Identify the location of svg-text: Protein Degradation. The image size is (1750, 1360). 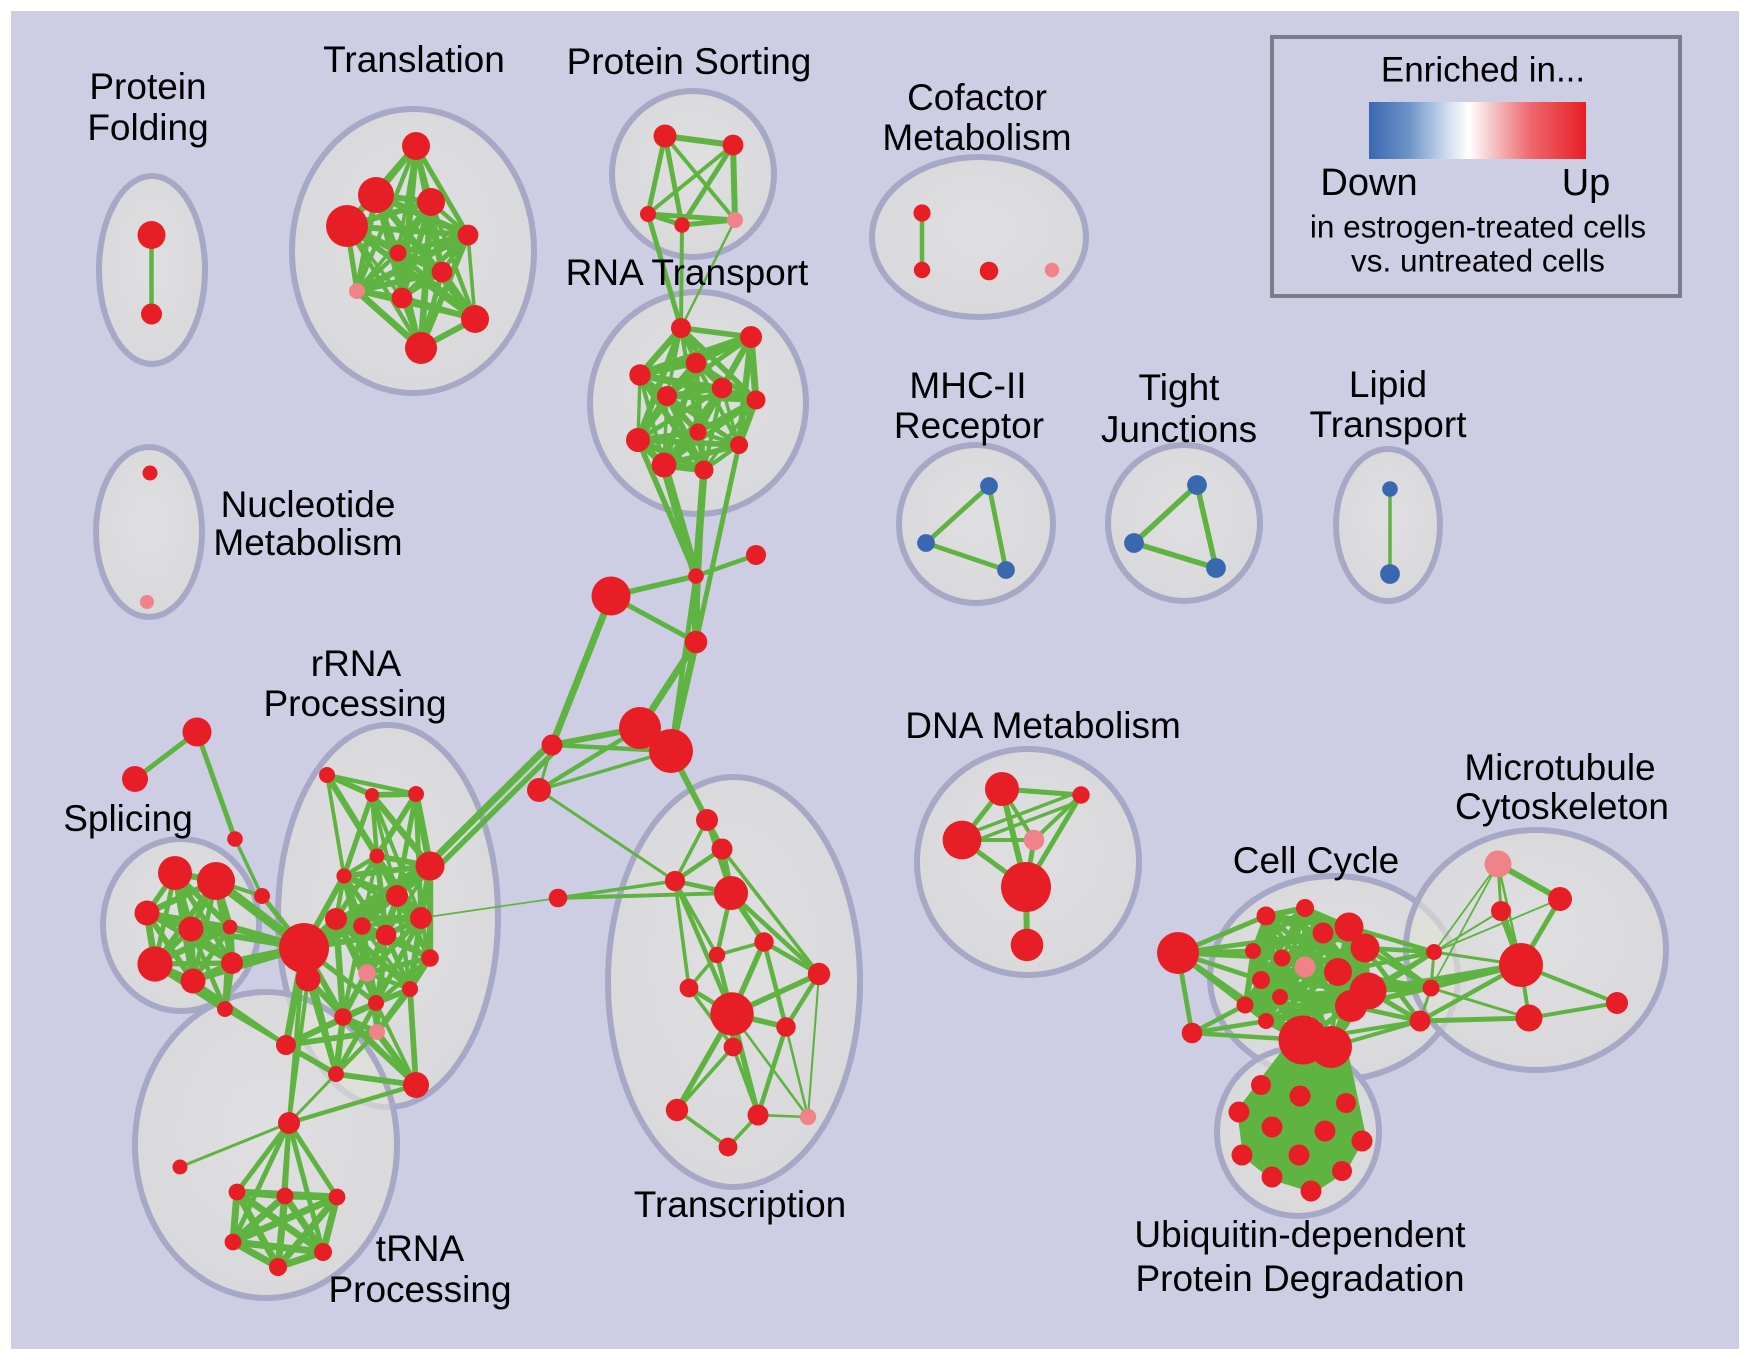
(1299, 1278).